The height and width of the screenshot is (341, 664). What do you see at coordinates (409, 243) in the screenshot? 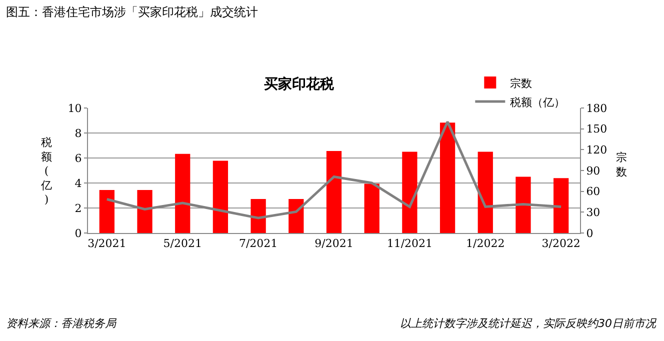
I see `x-tick-label: 11/2021` at bounding box center [409, 243].